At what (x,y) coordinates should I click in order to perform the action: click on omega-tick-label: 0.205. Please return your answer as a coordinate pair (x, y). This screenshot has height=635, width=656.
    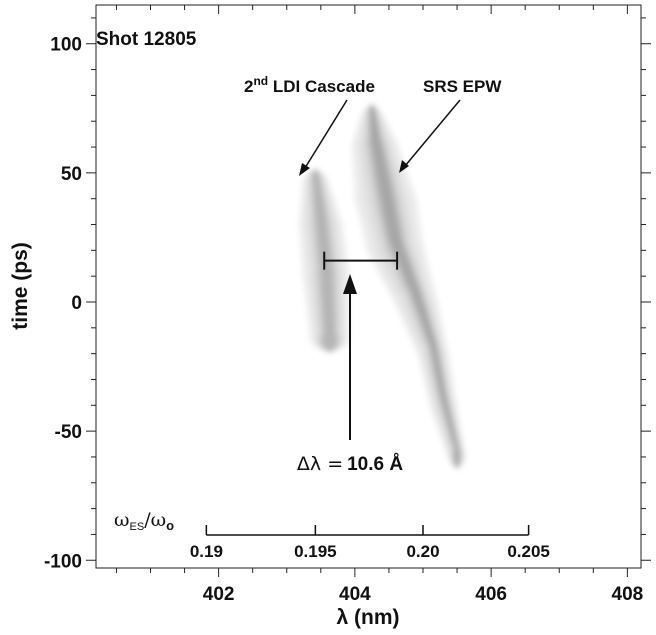
    Looking at the image, I should click on (528, 551).